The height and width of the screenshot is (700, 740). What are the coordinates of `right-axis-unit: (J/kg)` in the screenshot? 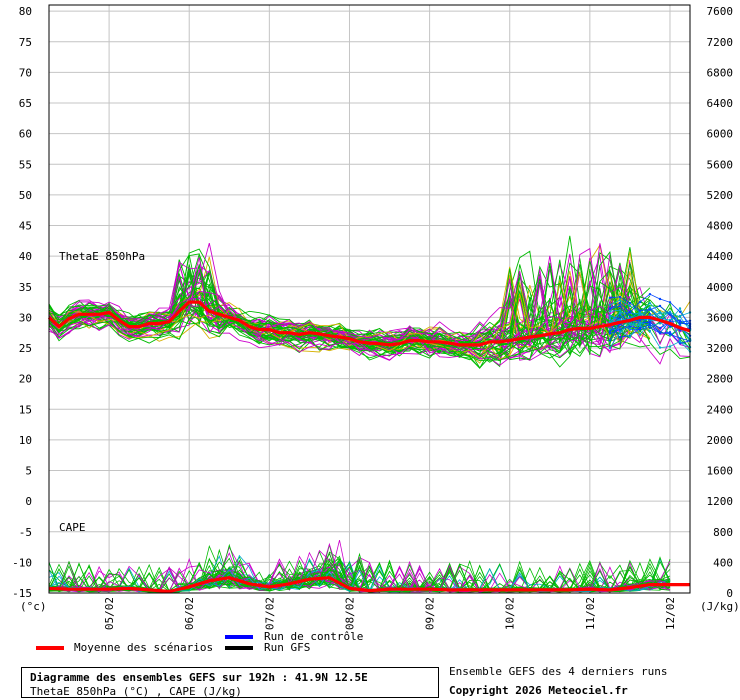 It's located at (720, 606).